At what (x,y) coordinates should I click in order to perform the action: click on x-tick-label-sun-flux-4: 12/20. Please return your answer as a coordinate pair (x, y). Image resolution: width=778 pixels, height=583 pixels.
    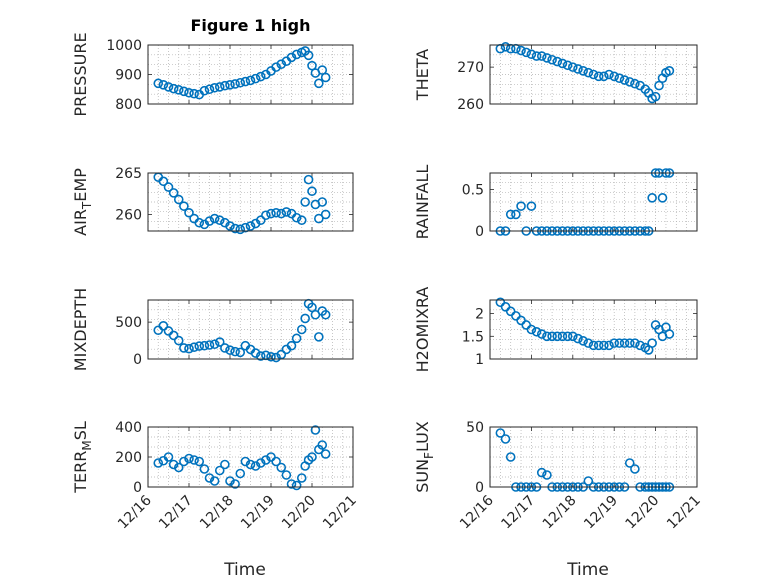
    Looking at the image, I should click on (643, 513).